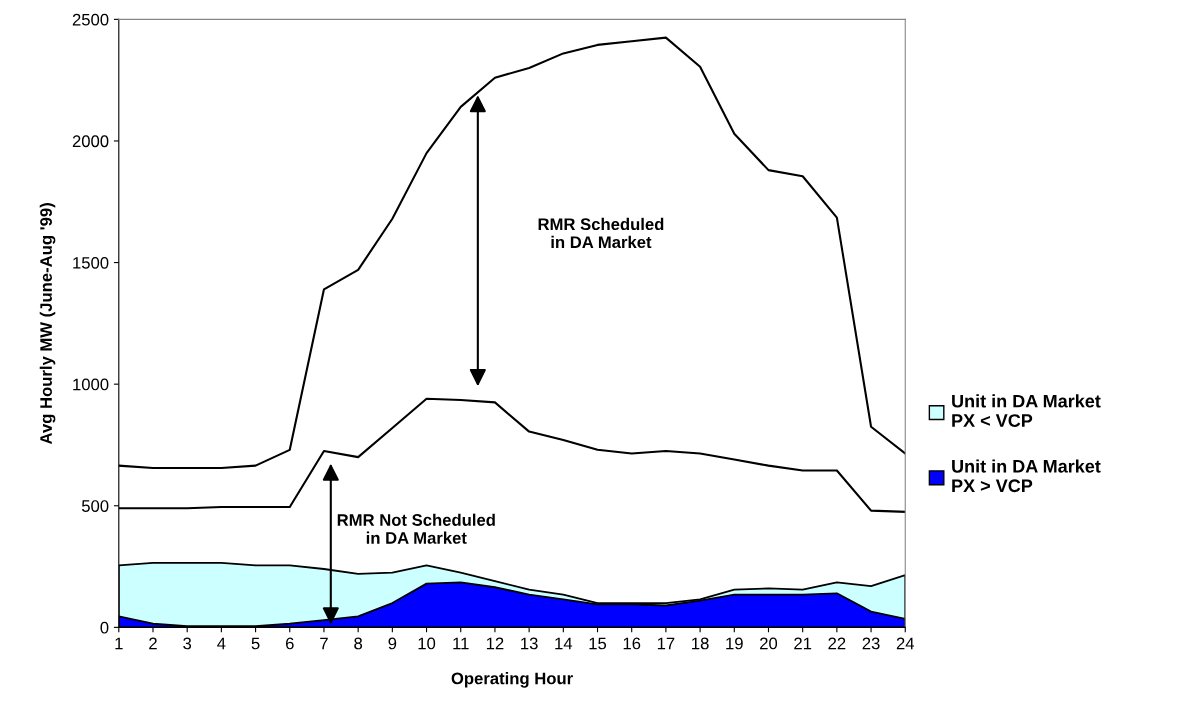 The height and width of the screenshot is (717, 1188). I want to click on legend-label: Unit in DA Market PX < VCP, so click(1026, 410).